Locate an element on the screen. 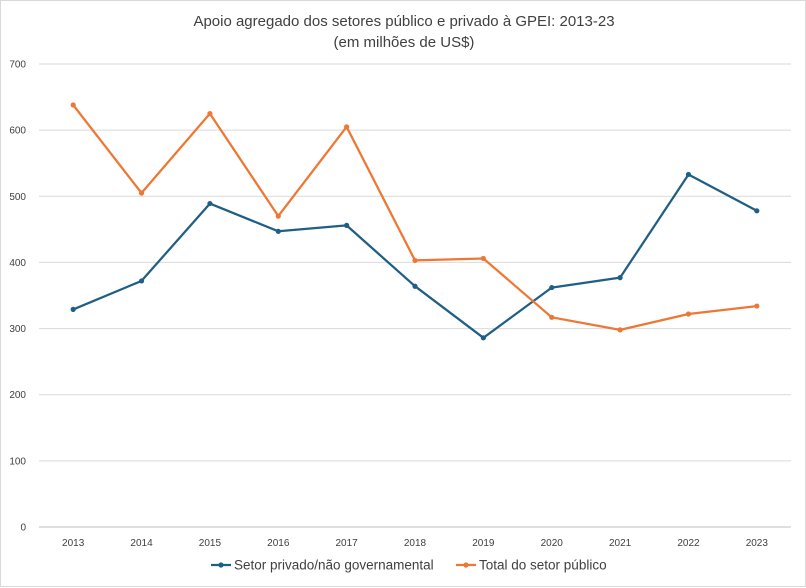 This screenshot has height=588, width=806. y-tick-label: 100 is located at coordinates (17, 461).